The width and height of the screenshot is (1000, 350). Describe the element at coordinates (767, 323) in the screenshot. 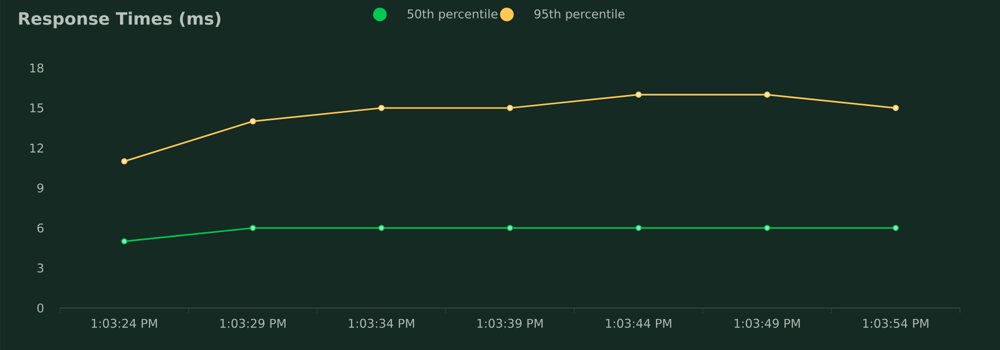

I see `x-tick-label: 1:03:49 PM` at that location.